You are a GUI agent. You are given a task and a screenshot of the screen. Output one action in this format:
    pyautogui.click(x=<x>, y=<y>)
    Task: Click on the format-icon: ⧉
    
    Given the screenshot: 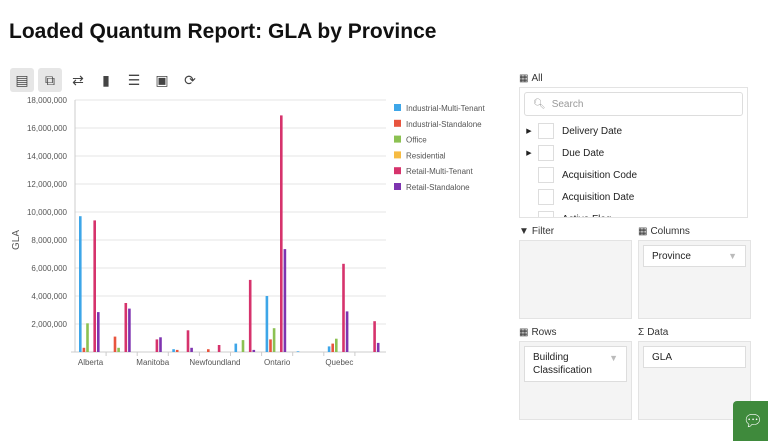 What is the action you would take?
    pyautogui.click(x=50, y=80)
    